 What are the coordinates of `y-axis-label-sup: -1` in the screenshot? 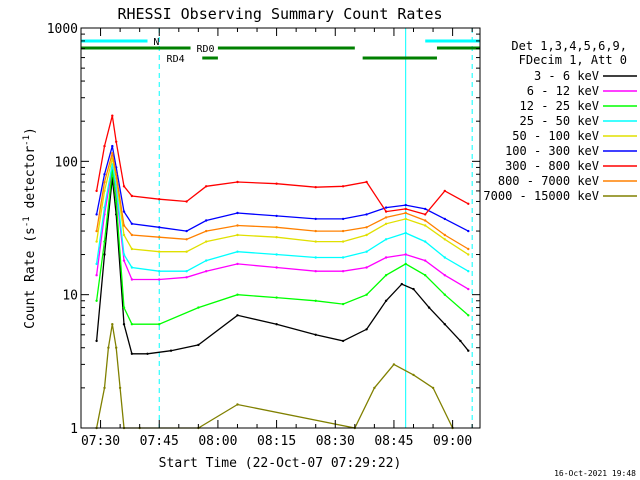 It's located at (27, 221).